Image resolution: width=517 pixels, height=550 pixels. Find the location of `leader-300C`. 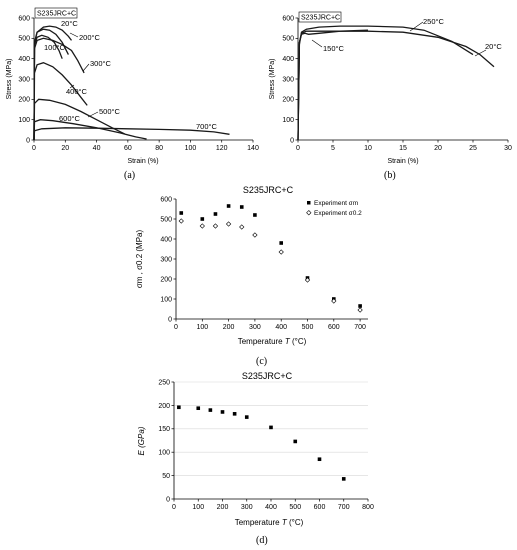

leader-300C is located at coordinates (86, 67).